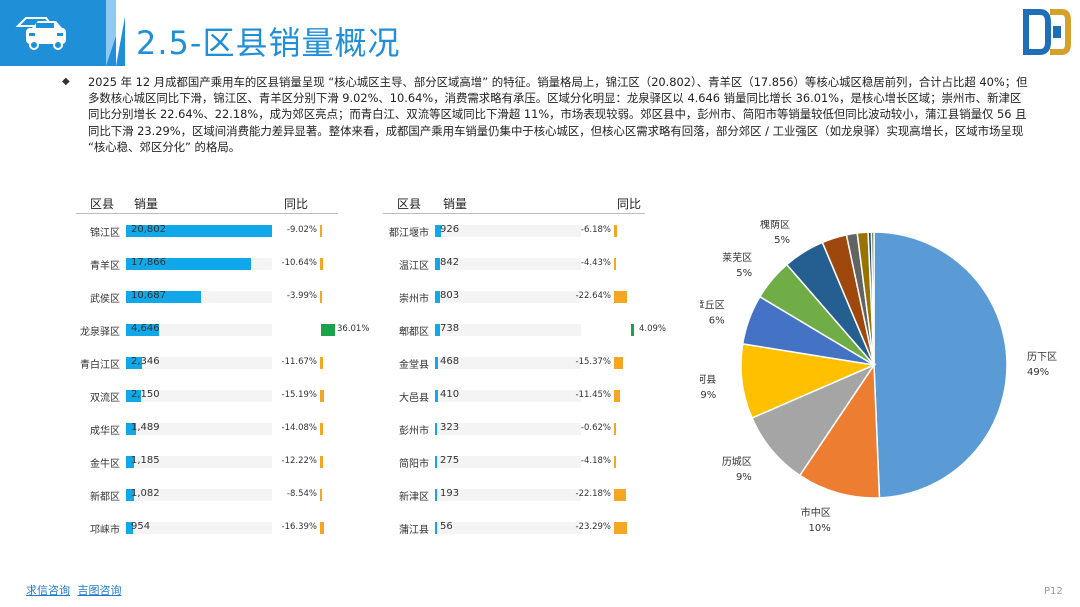 Image resolution: width=1080 pixels, height=607 pixels. I want to click on yoy-value: -16.39%, so click(299, 527).